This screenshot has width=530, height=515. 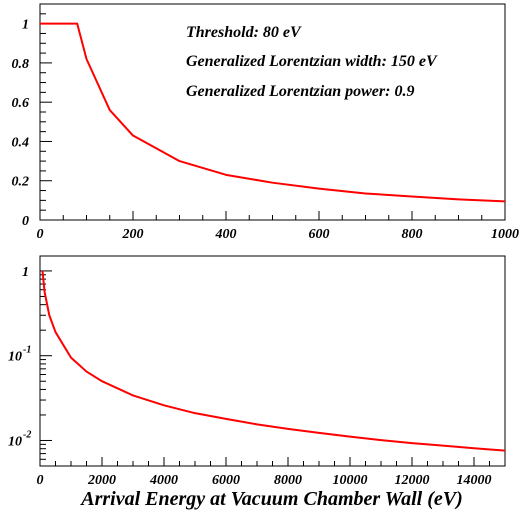 I want to click on bottom-x-tick-label: 6000, so click(x=226, y=480).